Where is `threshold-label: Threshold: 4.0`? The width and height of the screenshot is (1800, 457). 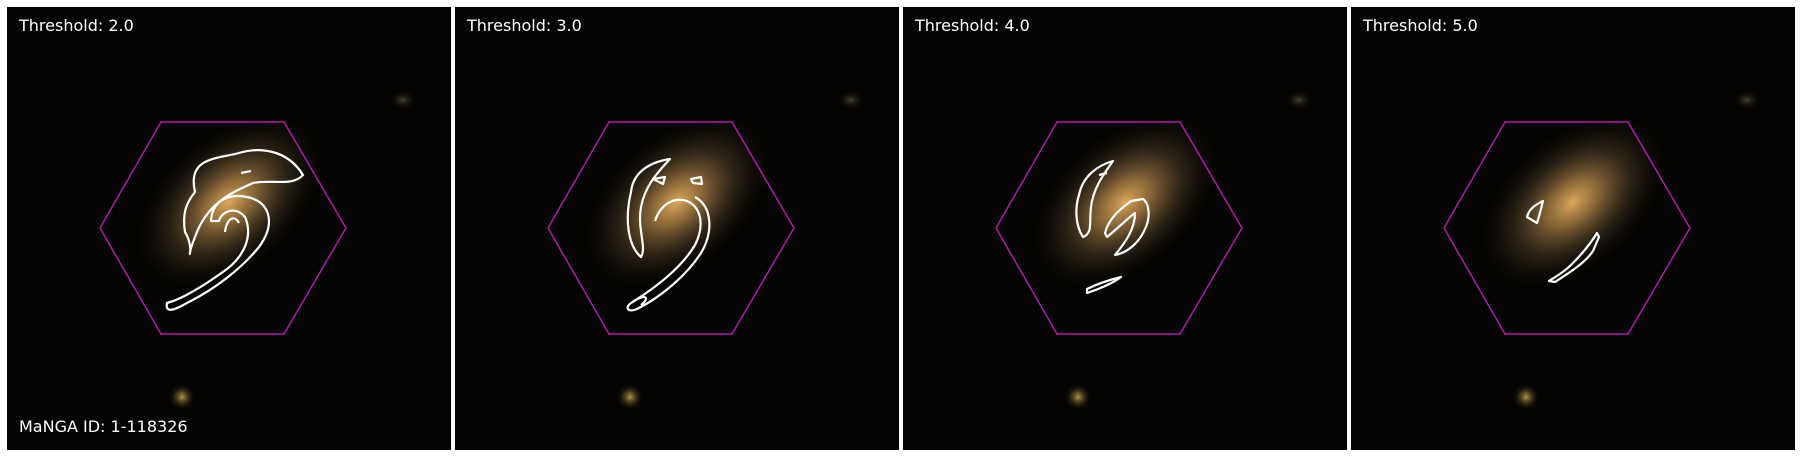 threshold-label: Threshold: 4.0 is located at coordinates (972, 25).